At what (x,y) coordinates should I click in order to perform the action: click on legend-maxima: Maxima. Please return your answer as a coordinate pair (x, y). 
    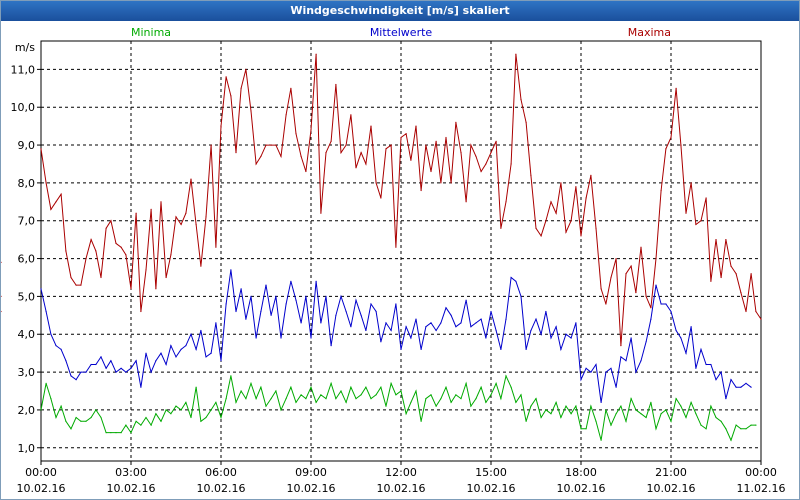
    Looking at the image, I should click on (649, 32).